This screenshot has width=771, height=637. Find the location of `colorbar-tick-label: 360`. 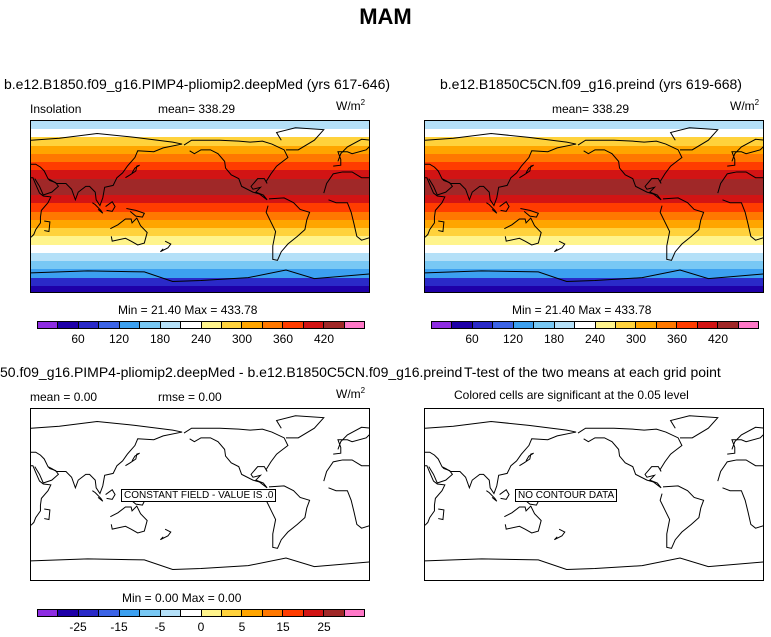

colorbar-tick-label: 360 is located at coordinates (283, 339).